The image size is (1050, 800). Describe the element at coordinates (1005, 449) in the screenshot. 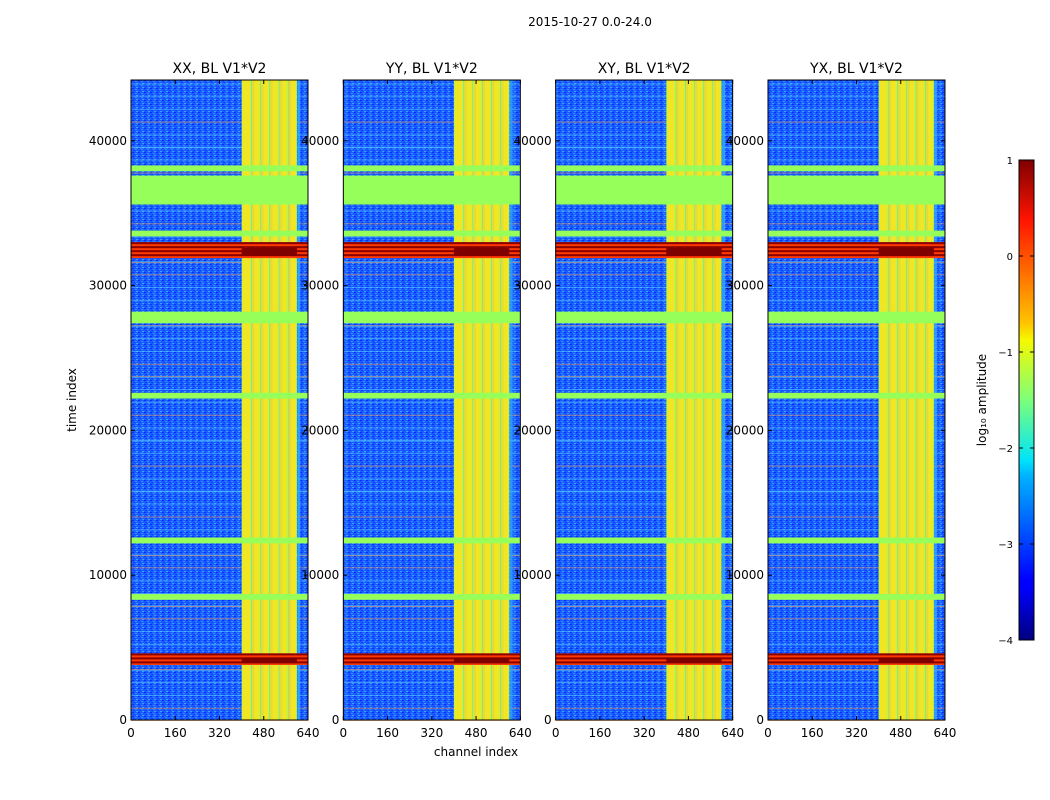

I see `colorbar-tick-label: −2` at that location.